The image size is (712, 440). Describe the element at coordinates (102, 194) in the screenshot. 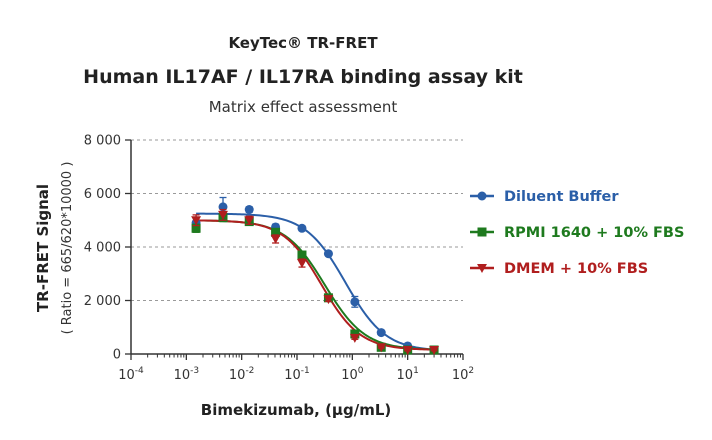

I see `y-tick-label: 6 000` at that location.